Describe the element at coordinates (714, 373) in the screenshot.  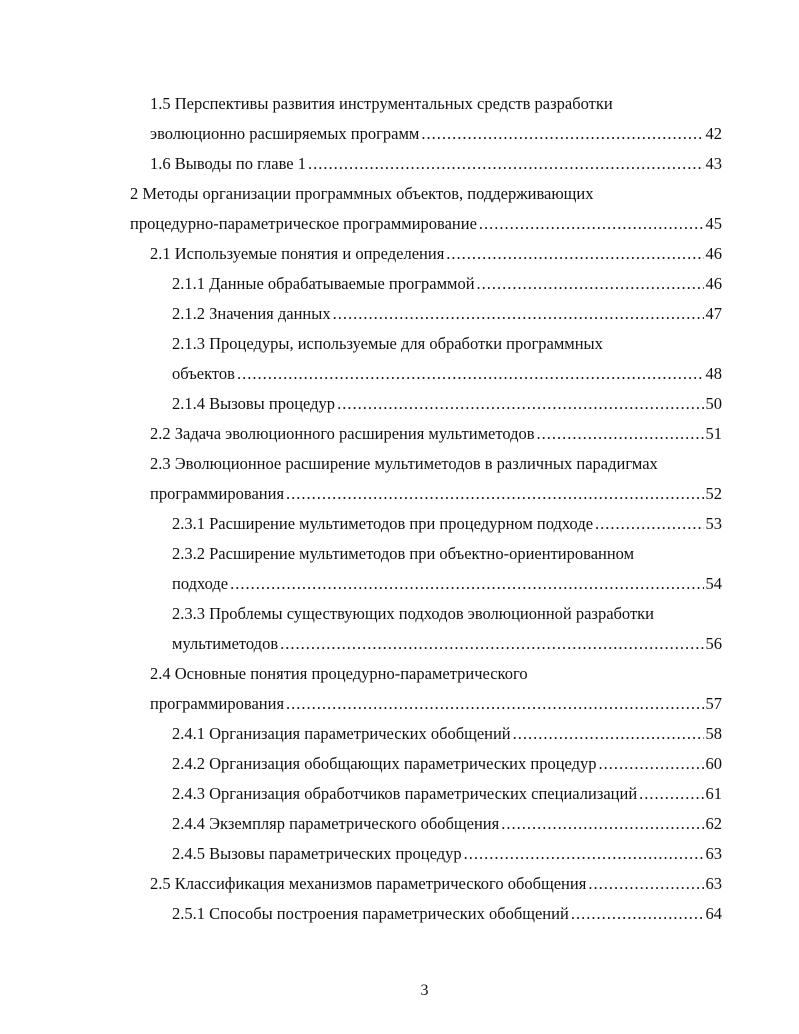
I see `toc-page-number: 48` at that location.